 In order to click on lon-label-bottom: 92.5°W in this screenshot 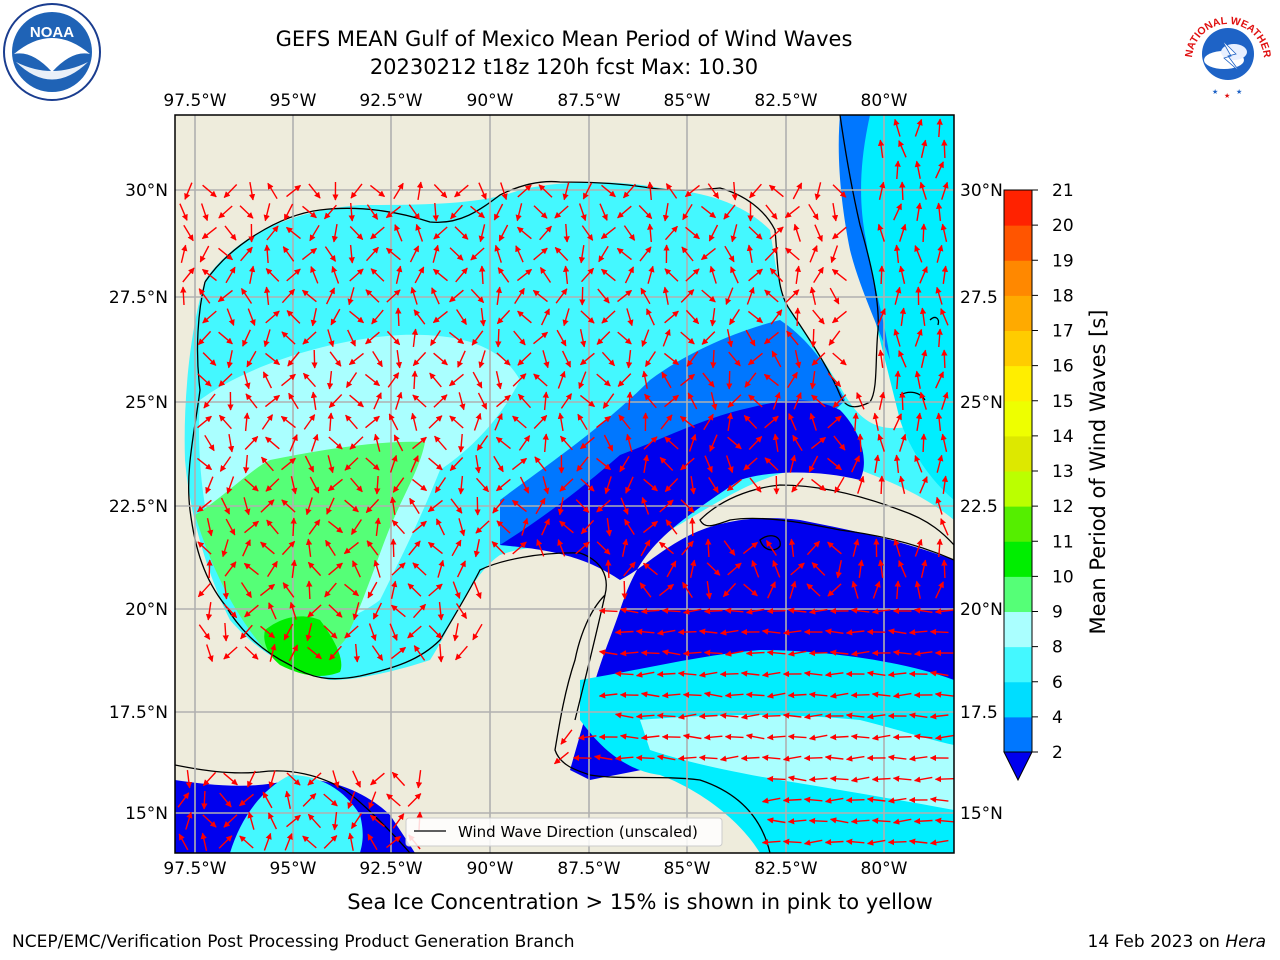, I will do `click(390, 869)`.